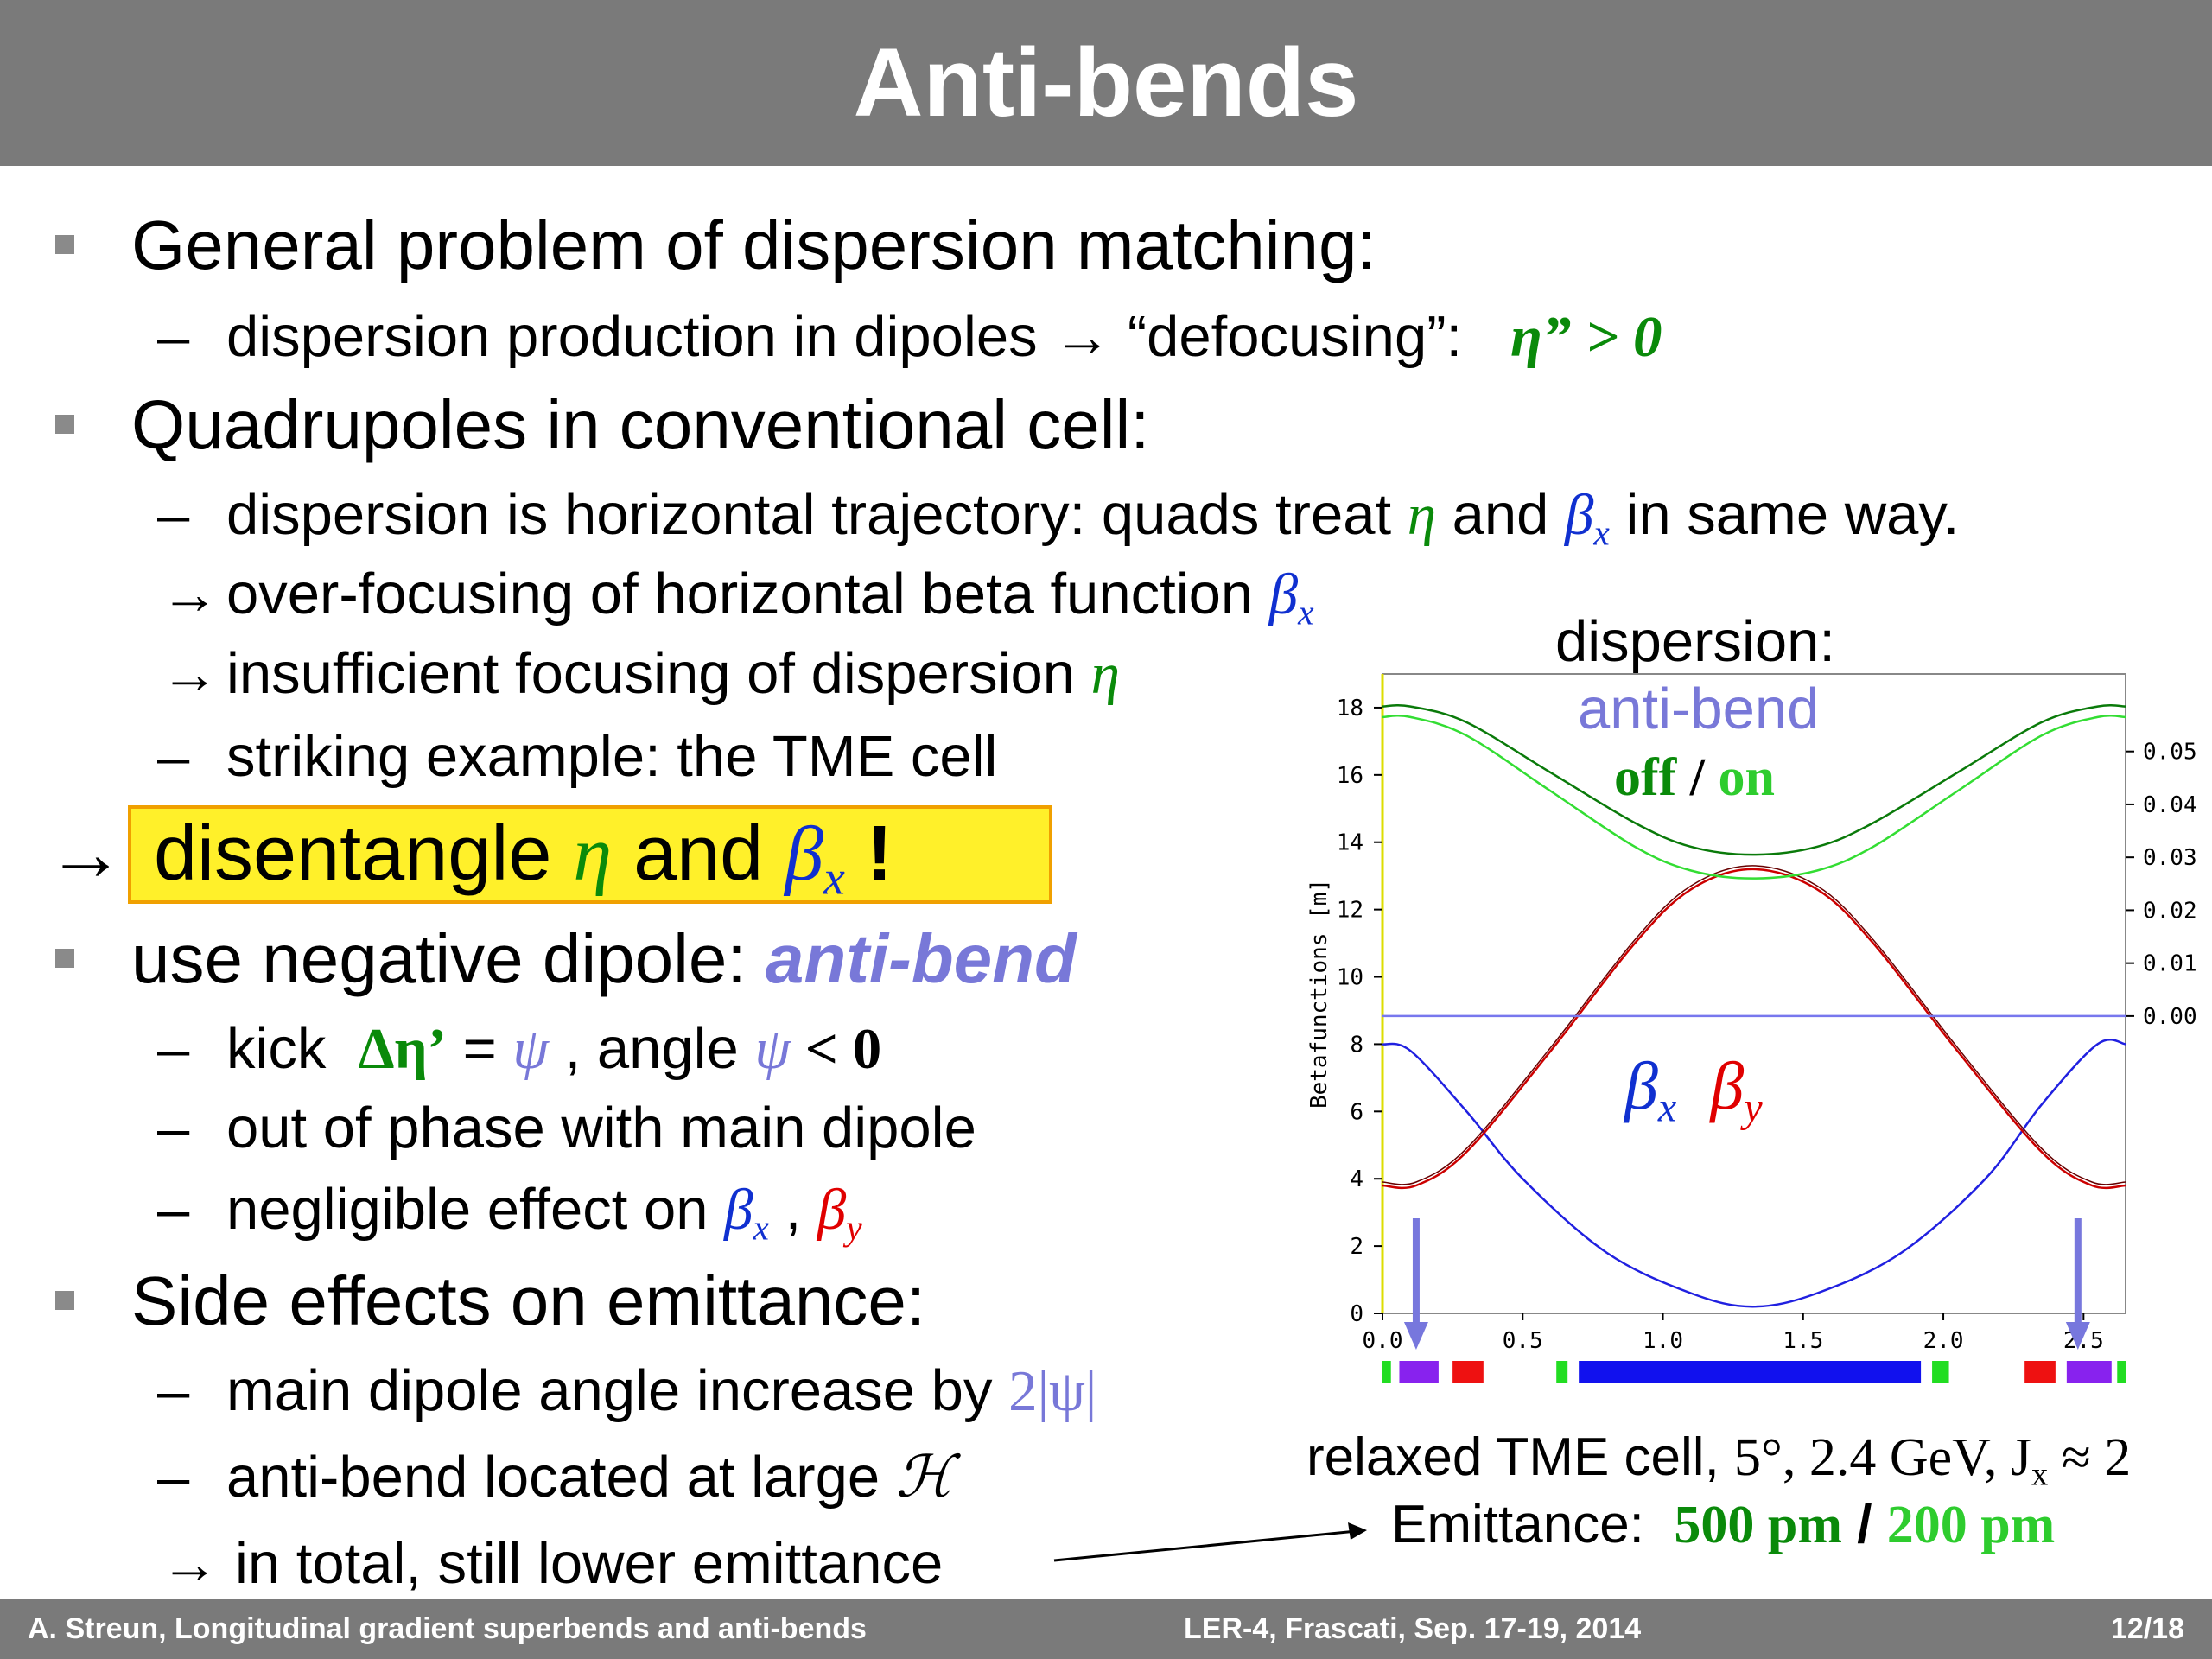  I want to click on highlight-disentangle: disentangle η and βx !, so click(523, 866).